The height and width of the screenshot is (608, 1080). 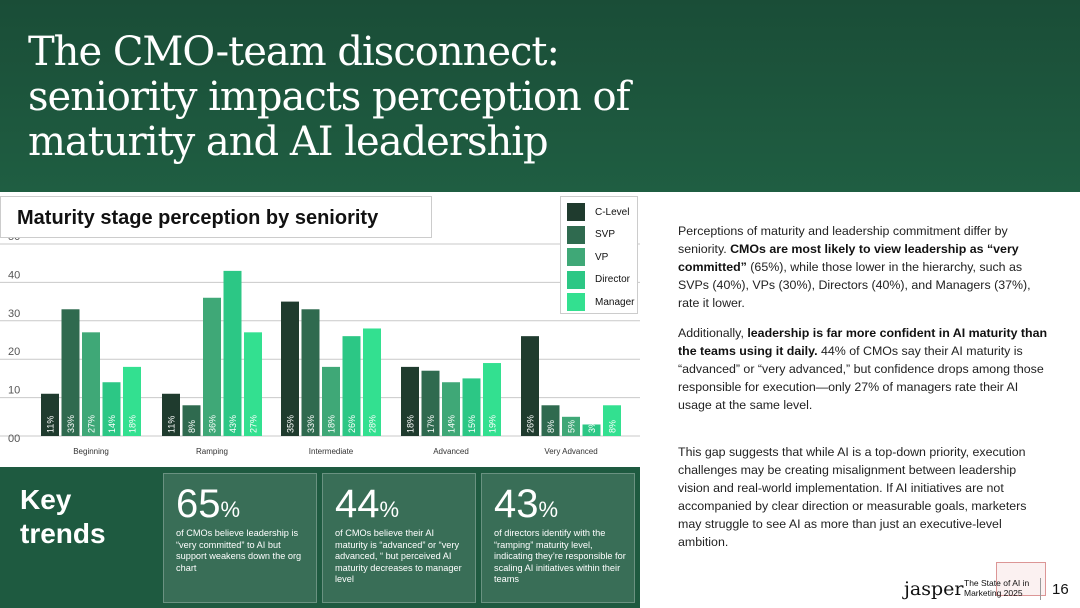 I want to click on bar-value-label: 17%, so click(x=431, y=424).